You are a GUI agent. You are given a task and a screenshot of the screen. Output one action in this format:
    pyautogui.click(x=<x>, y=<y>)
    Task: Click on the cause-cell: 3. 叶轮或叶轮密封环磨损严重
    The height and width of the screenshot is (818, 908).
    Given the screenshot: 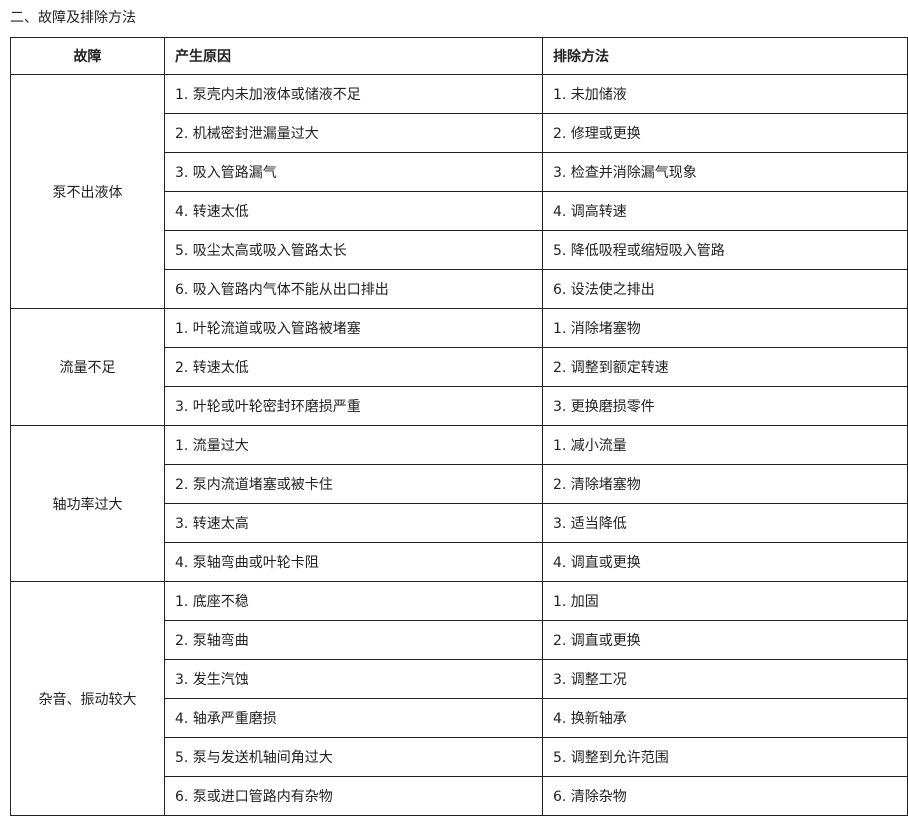 What is the action you would take?
    pyautogui.click(x=353, y=406)
    